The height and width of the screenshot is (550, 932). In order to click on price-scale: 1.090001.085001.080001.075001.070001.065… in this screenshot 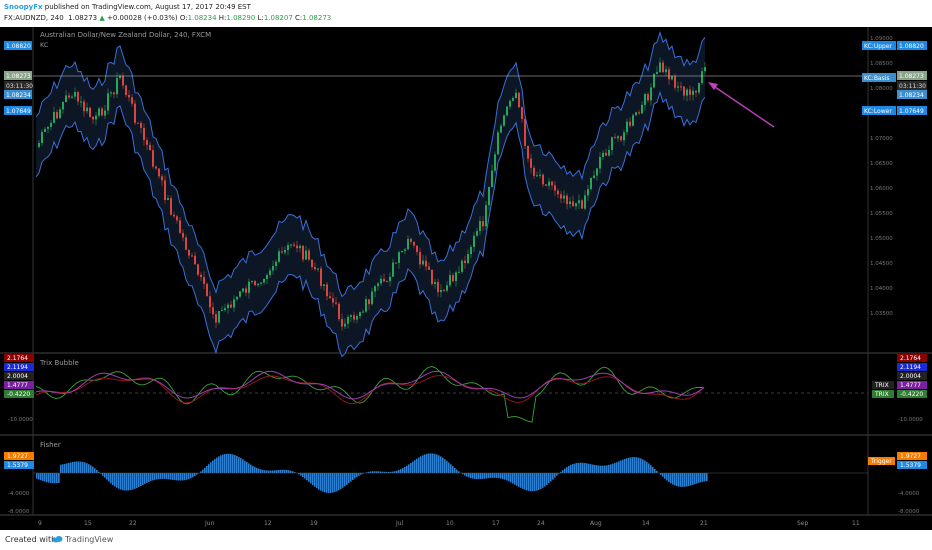, I will do `click(881, 176)`.